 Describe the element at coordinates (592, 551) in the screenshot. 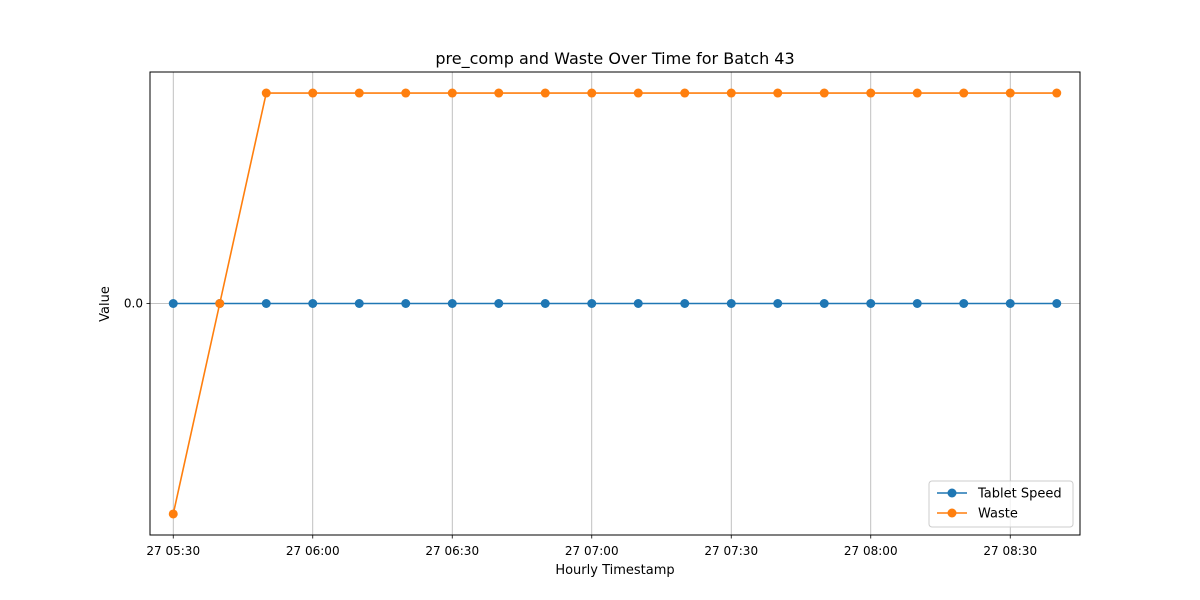

I see `x-tick-label: 27 07:00` at that location.